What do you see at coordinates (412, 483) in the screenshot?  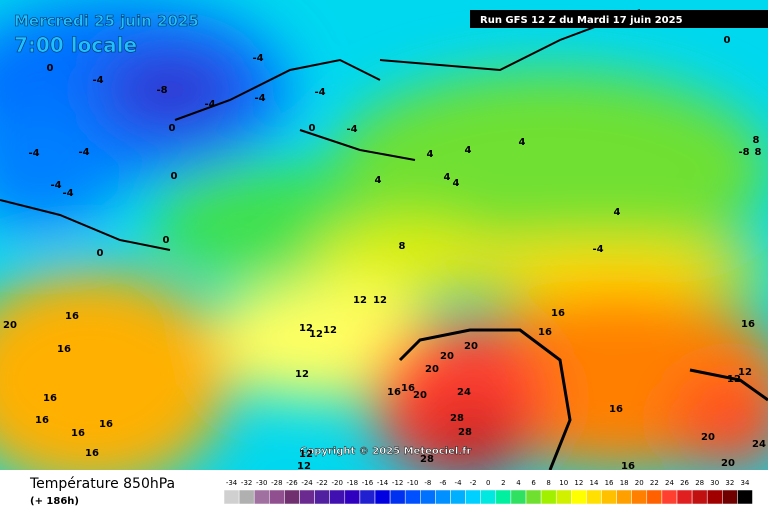 I see `legend-tick-label: -10` at bounding box center [412, 483].